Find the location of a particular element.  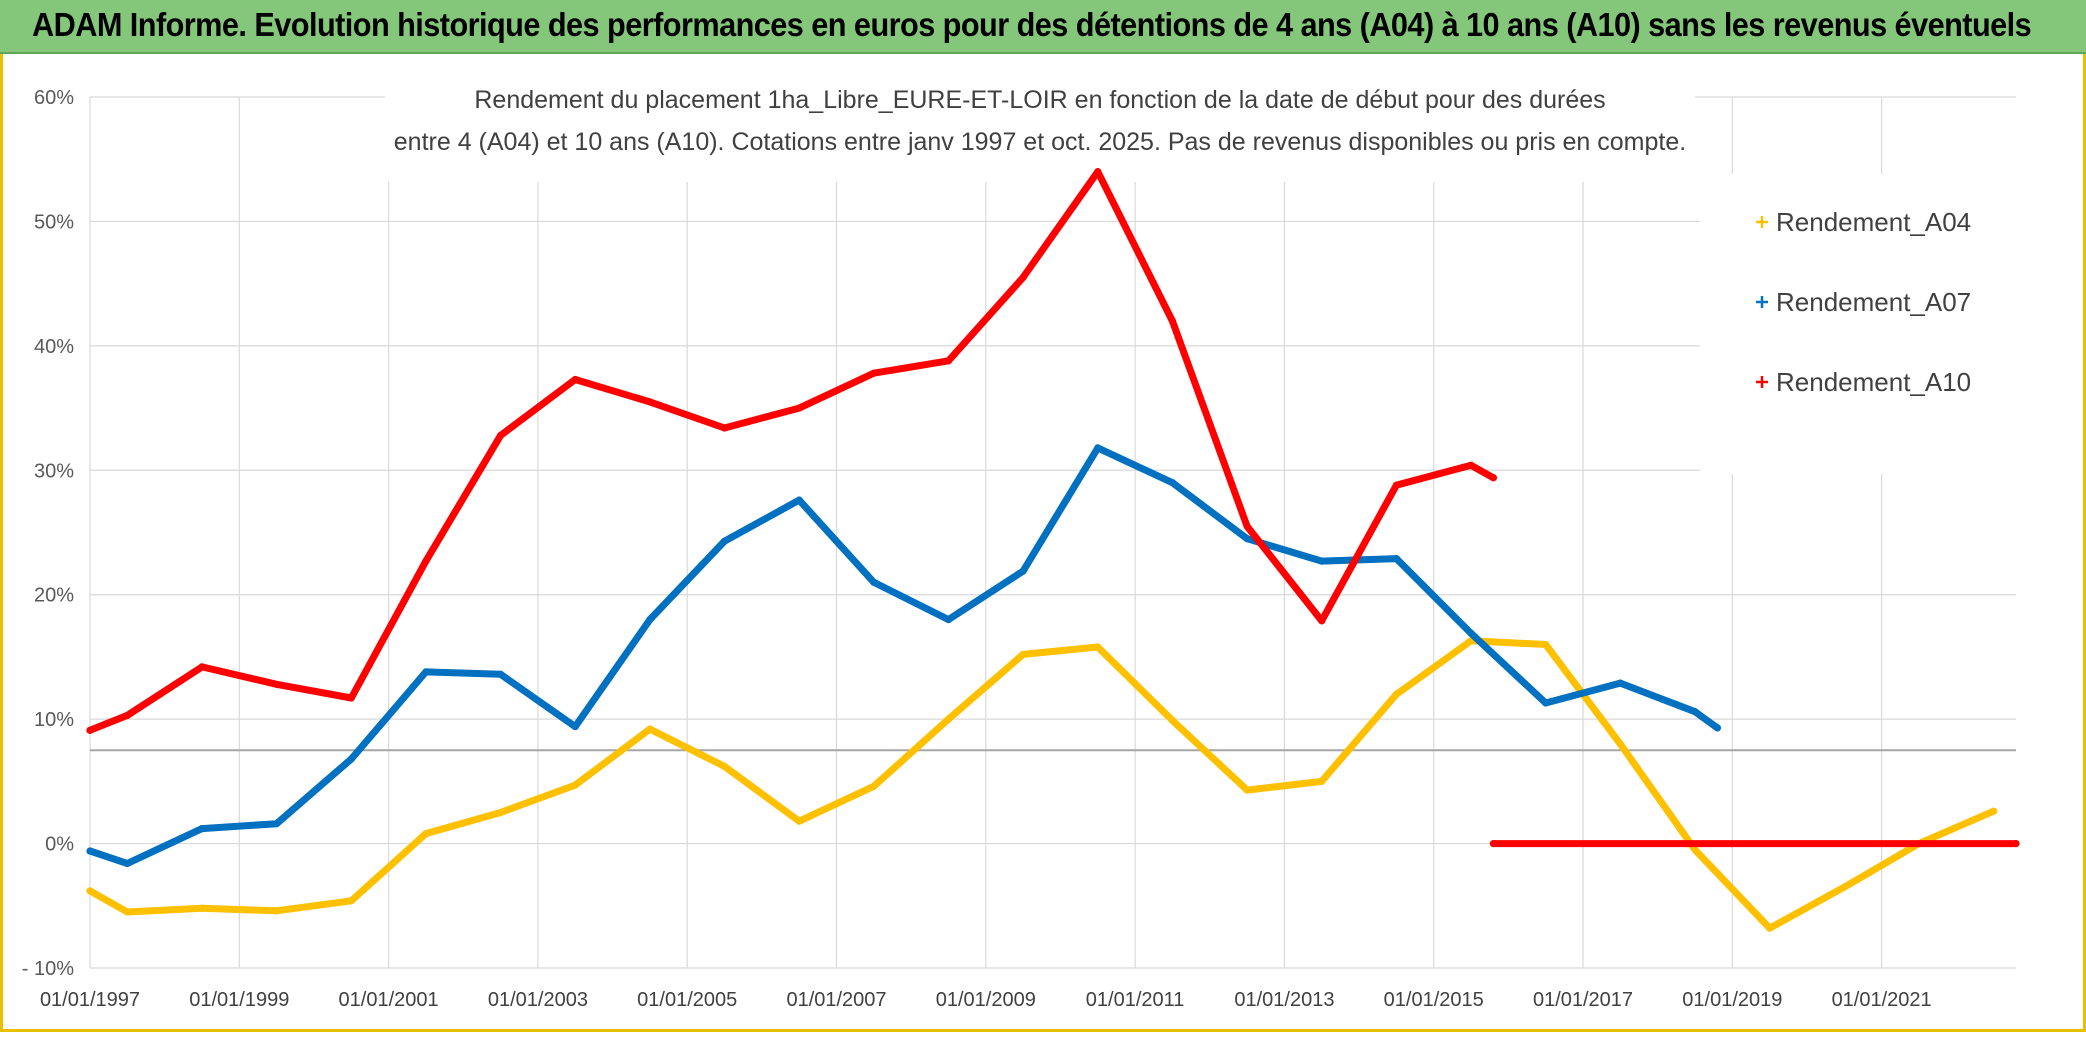

y-tick-label: 20% is located at coordinates (54, 596).